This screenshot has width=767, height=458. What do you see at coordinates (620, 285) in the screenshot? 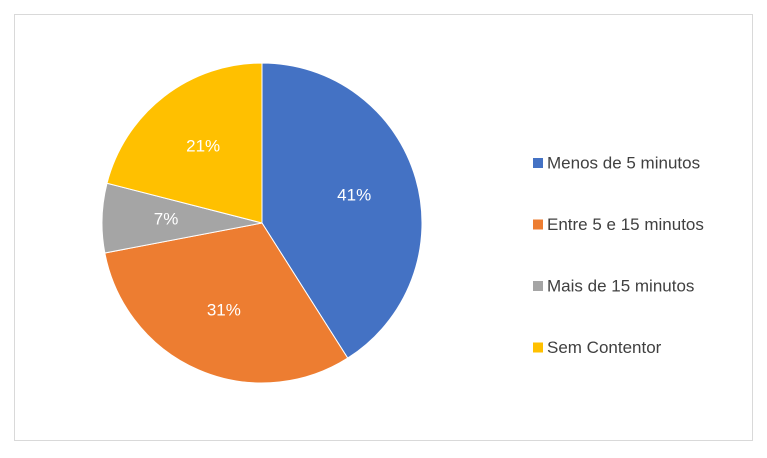
I see `legend-label: Mais de 15 minutos` at bounding box center [620, 285].